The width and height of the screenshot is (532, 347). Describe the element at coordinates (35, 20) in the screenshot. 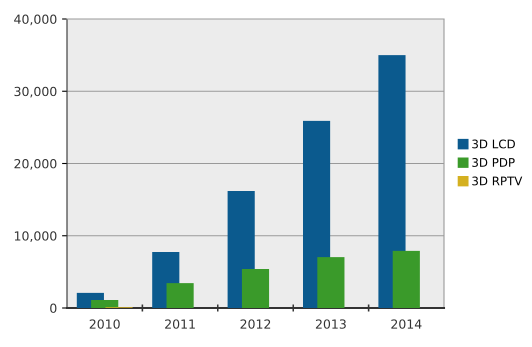

I see `y-tick-label: 40,000` at that location.